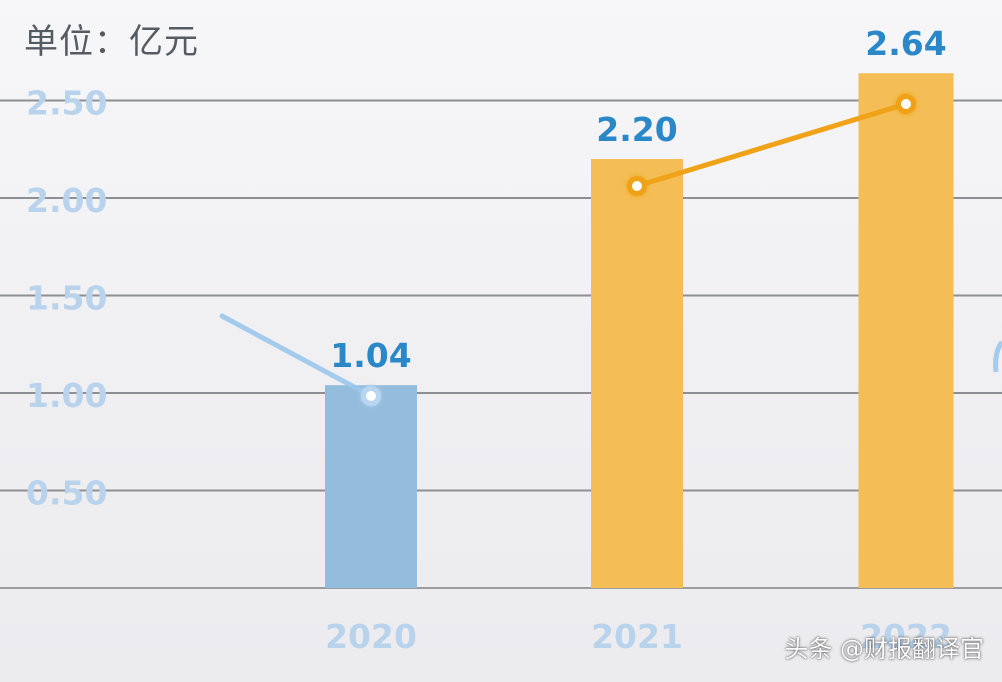 The height and width of the screenshot is (682, 1002). Describe the element at coordinates (906, 636) in the screenshot. I see `x-tick-label-2022: 2022` at that location.